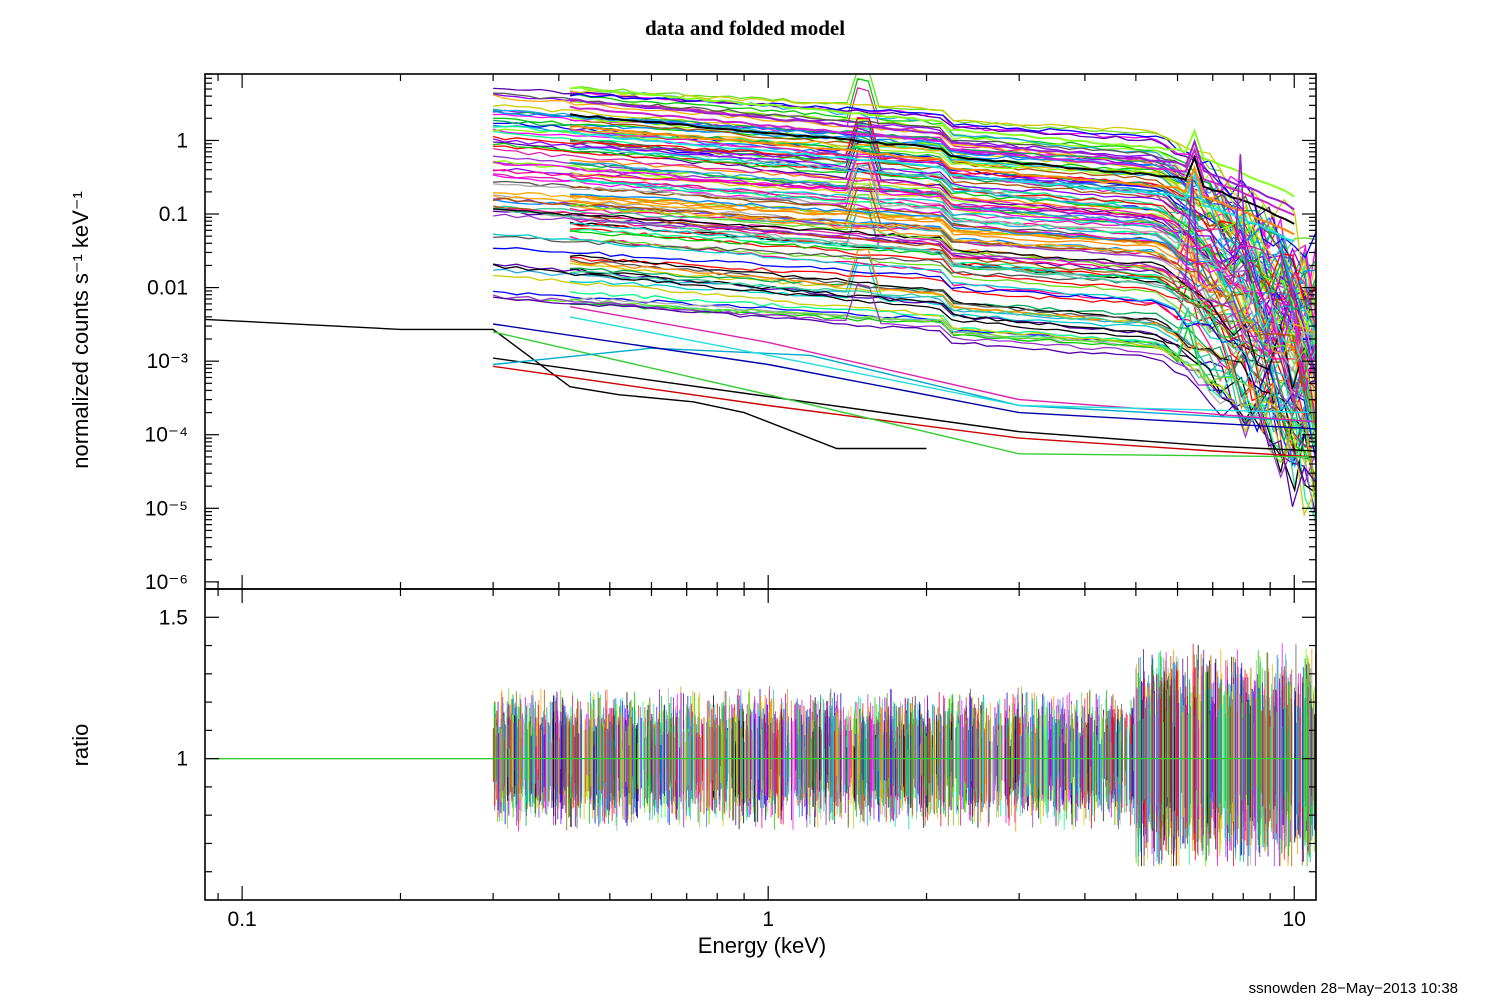 The height and width of the screenshot is (1000, 1487). I want to click on x-tick-label: 0.1, so click(242, 919).